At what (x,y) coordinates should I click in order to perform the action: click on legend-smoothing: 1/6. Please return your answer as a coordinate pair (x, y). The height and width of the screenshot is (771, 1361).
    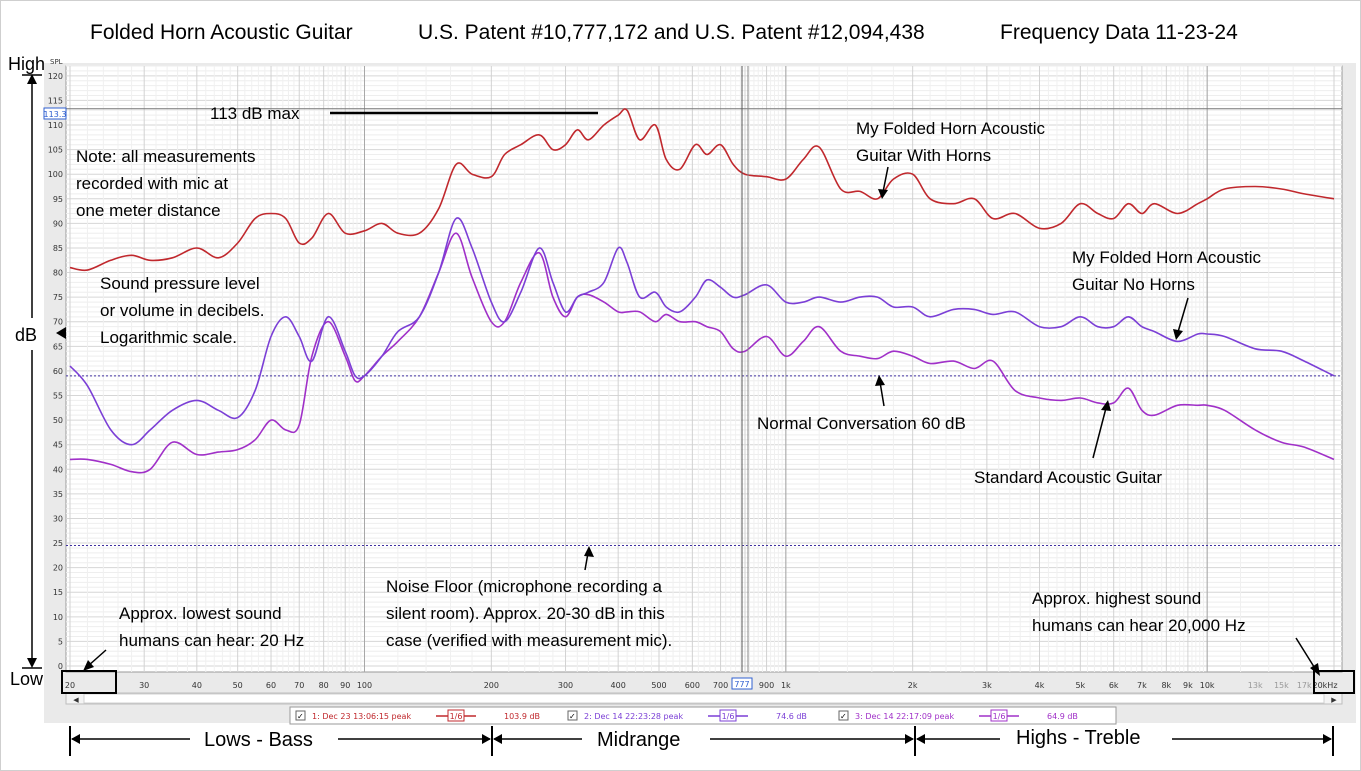
    Looking at the image, I should click on (456, 716).